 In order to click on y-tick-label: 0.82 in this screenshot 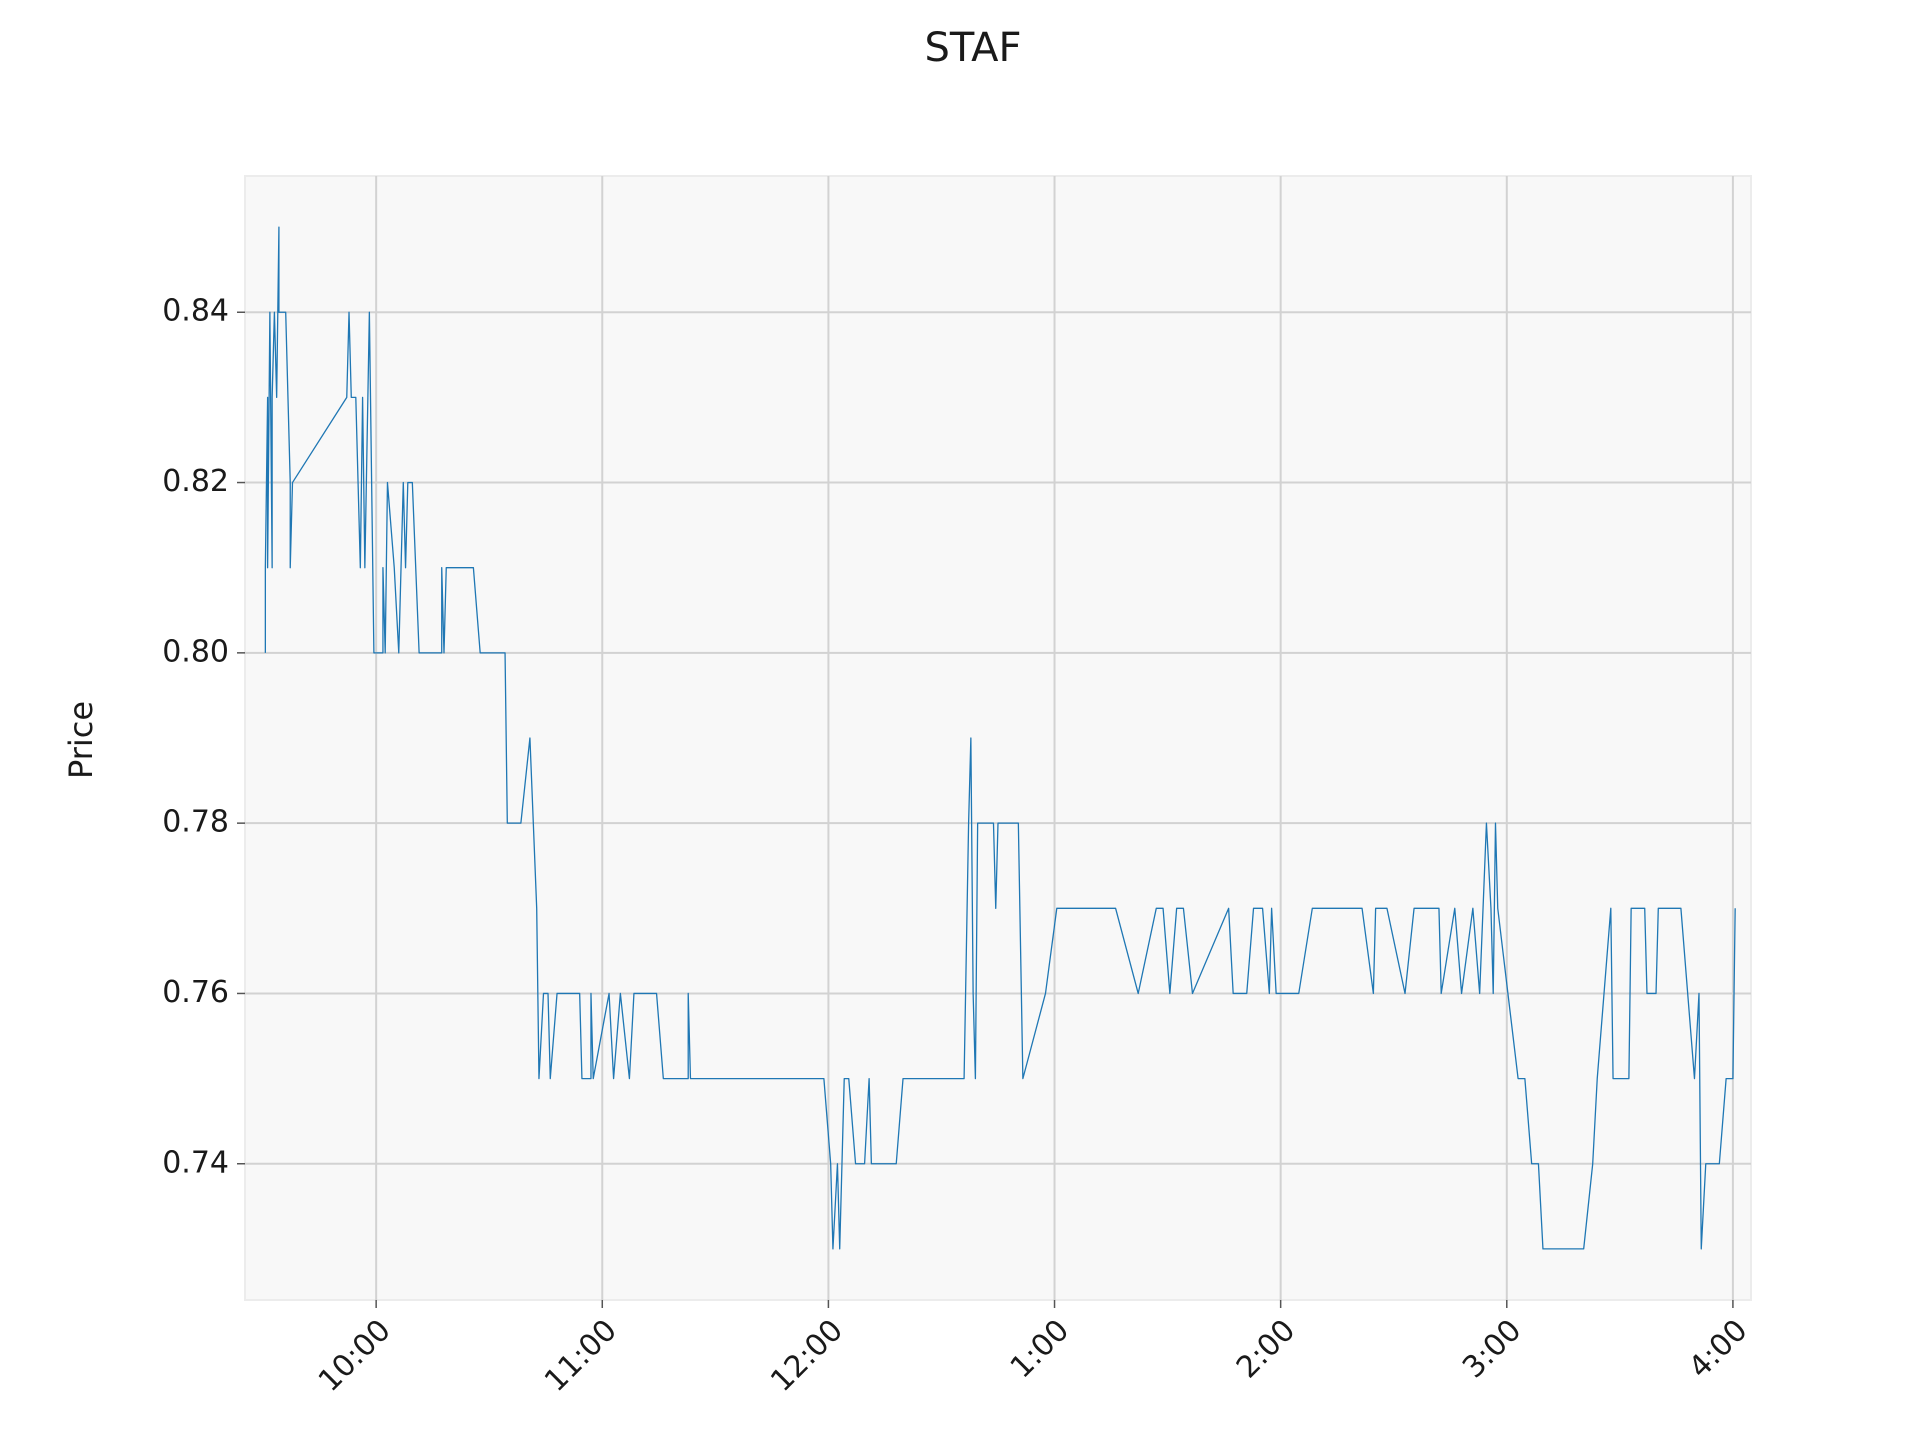, I will do `click(195, 481)`.